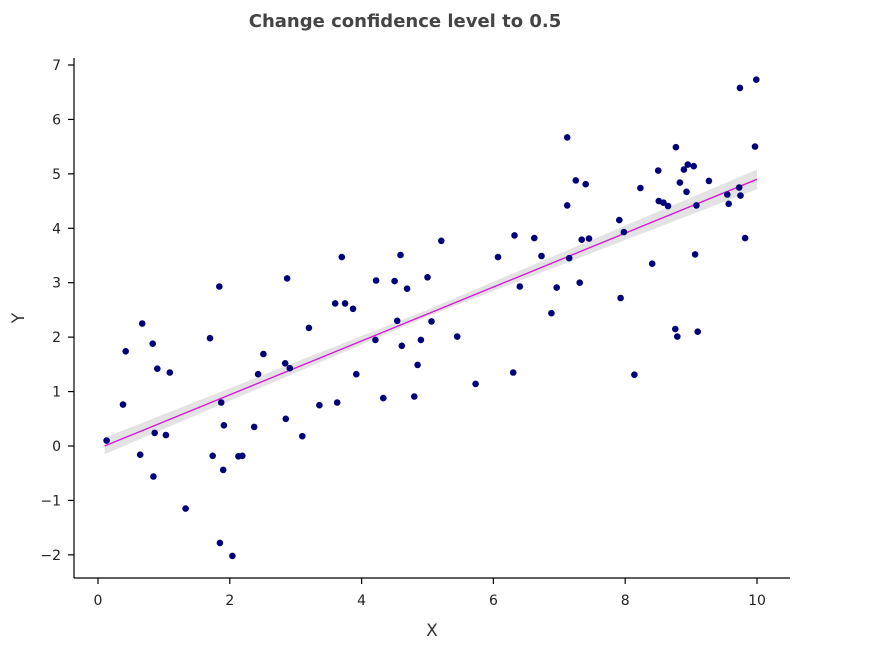 Image resolution: width=886 pixels, height=652 pixels. Describe the element at coordinates (493, 601) in the screenshot. I see `x-tick-label: 6` at that location.